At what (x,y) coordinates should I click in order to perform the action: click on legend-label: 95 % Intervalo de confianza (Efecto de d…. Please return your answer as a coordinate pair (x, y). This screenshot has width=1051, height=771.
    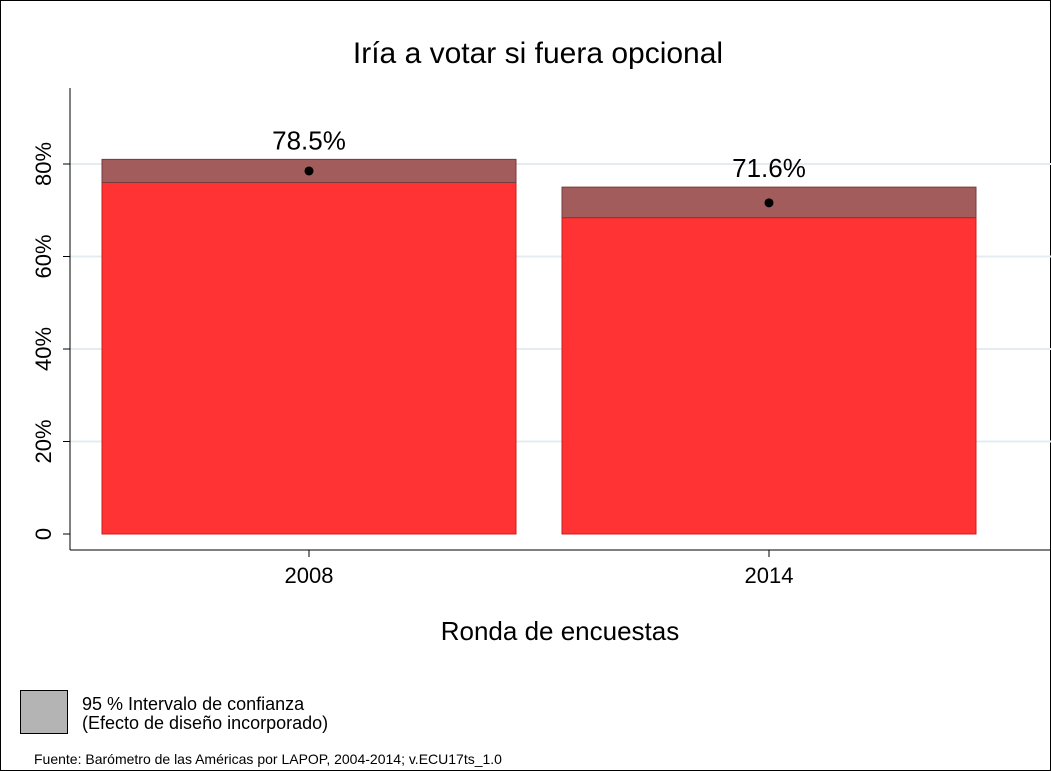
    Looking at the image, I should click on (205, 714).